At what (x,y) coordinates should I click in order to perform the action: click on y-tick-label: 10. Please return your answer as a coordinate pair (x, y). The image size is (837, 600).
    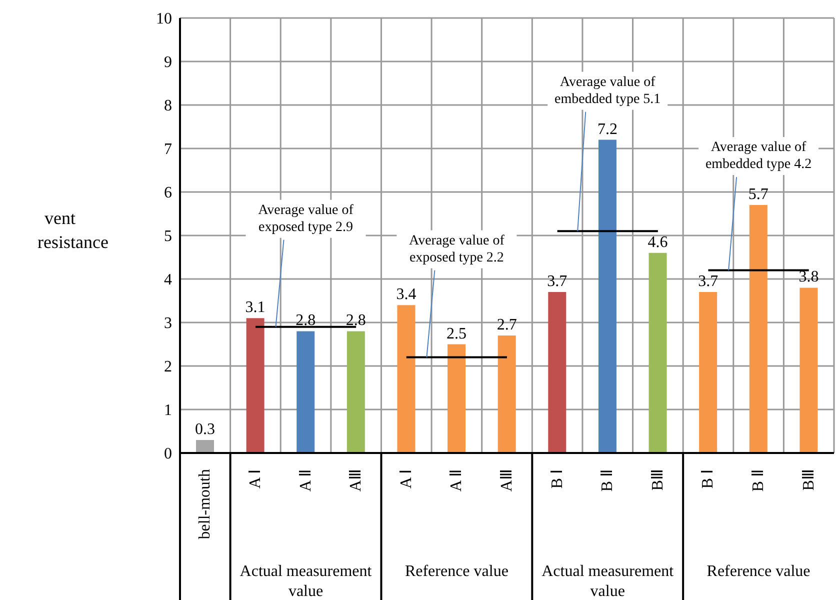
    Looking at the image, I should click on (164, 19).